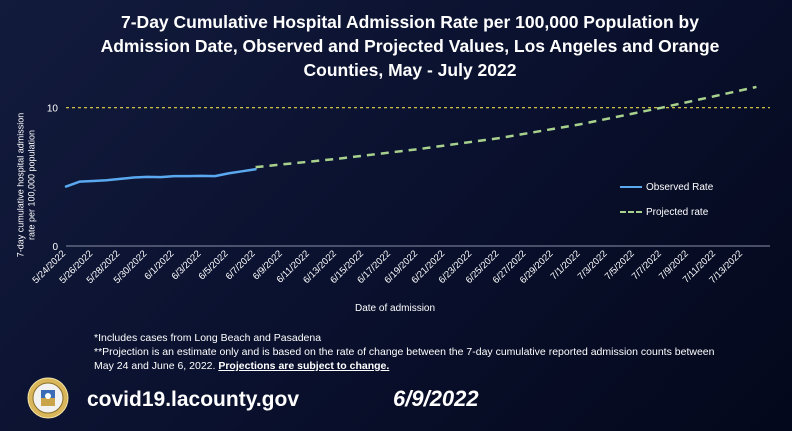 The width and height of the screenshot is (792, 431). I want to click on x-axis-label: Date of admission, so click(395, 308).